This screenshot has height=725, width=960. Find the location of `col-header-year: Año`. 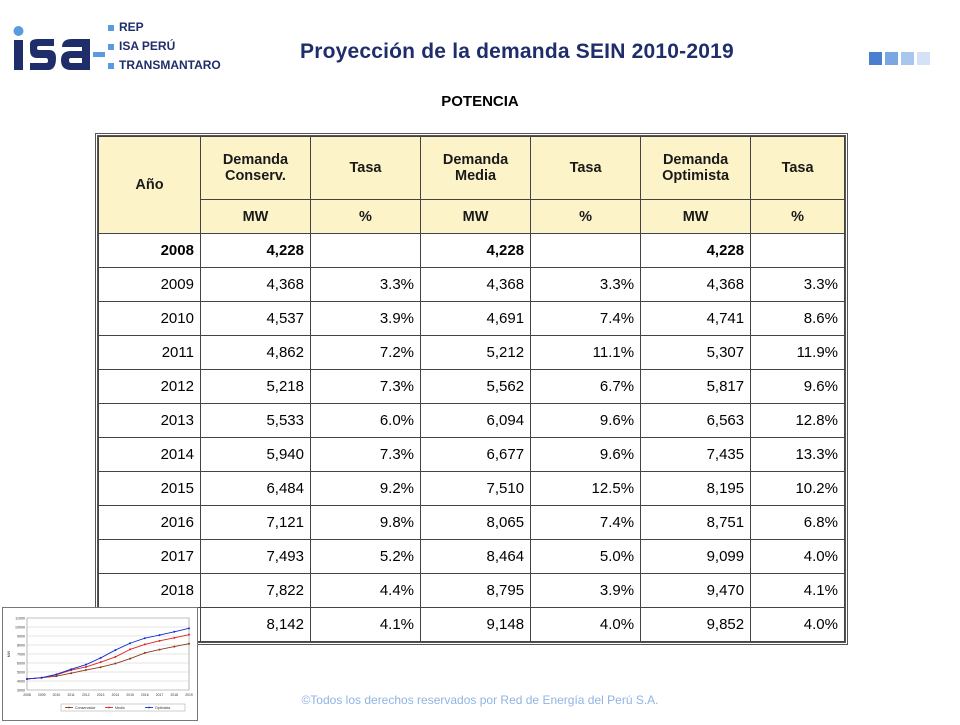

col-header-year: Año is located at coordinates (149, 185).